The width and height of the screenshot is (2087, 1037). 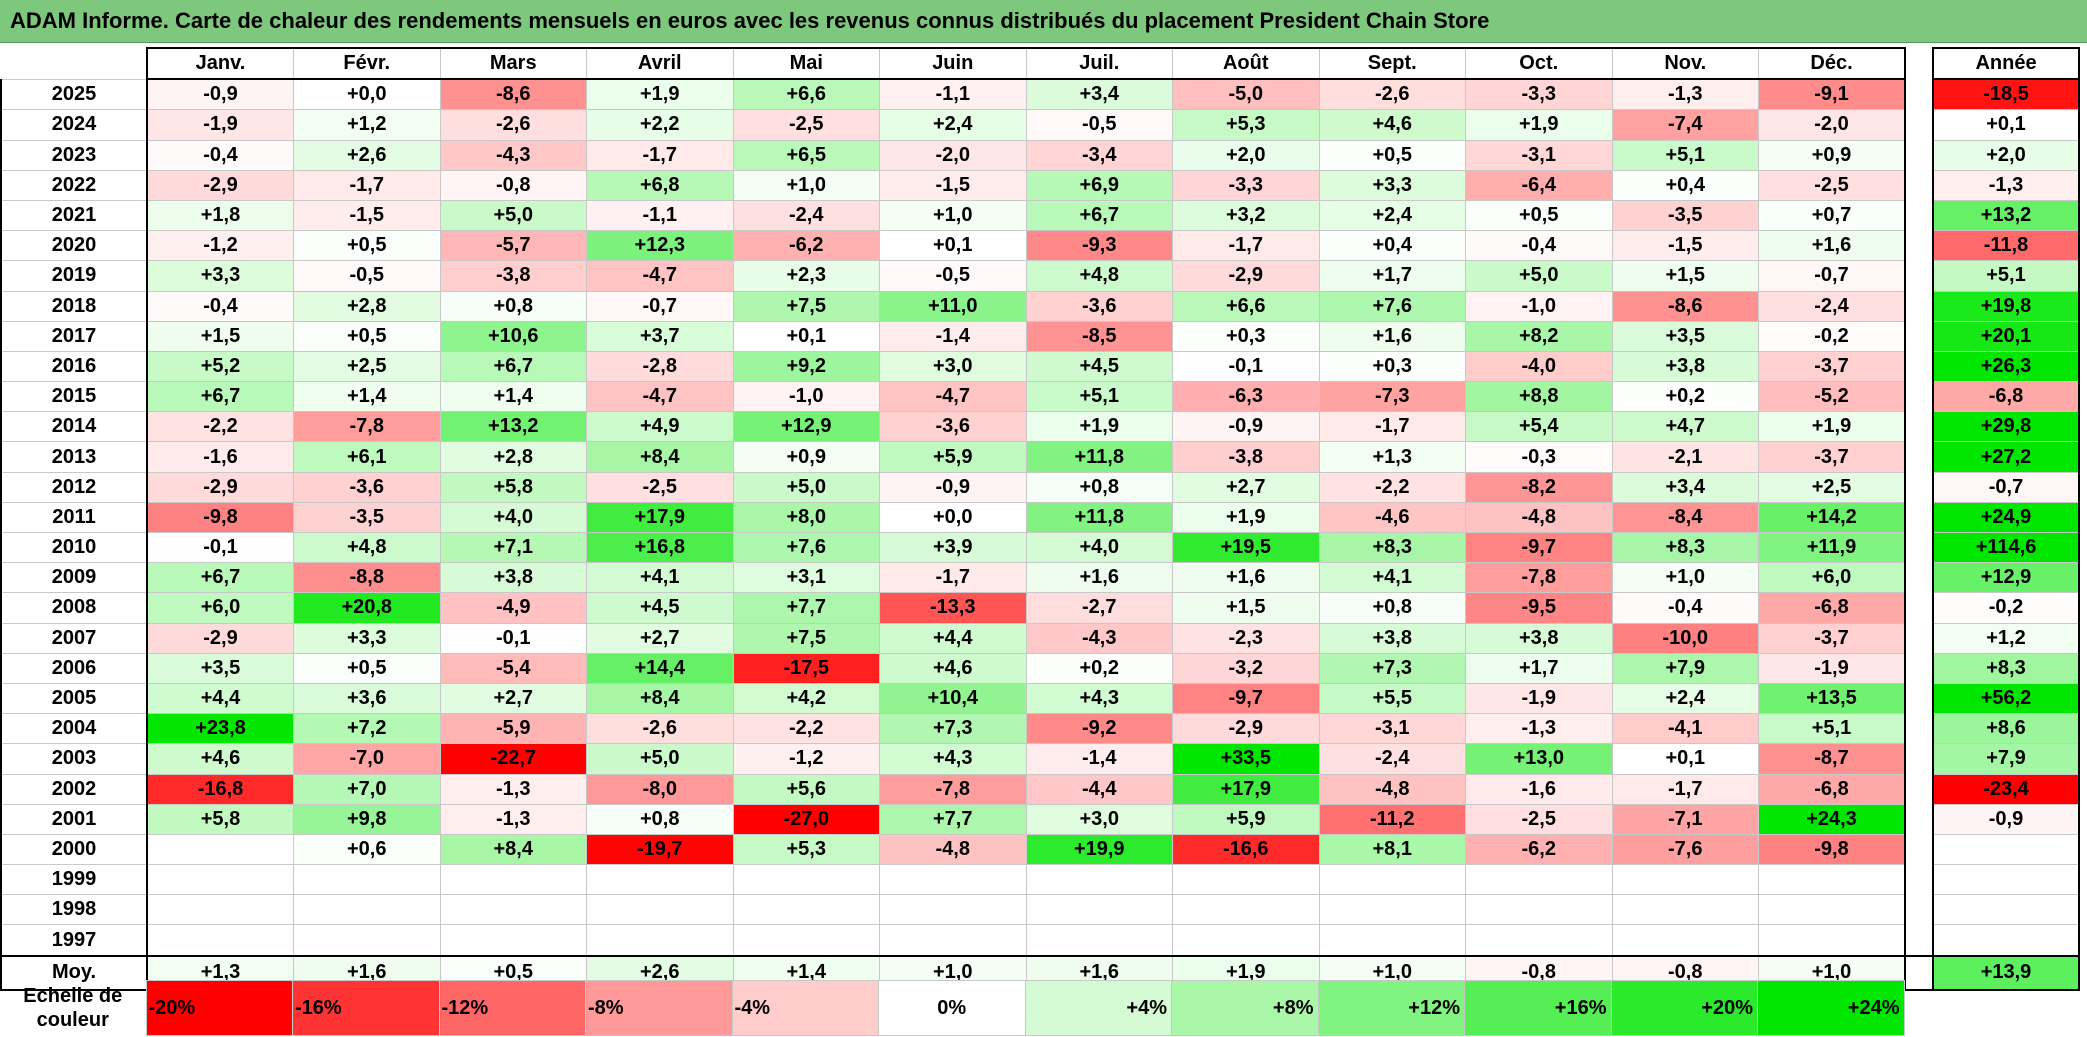 I want to click on annual-cell: -1,3, so click(x=2006, y=185).